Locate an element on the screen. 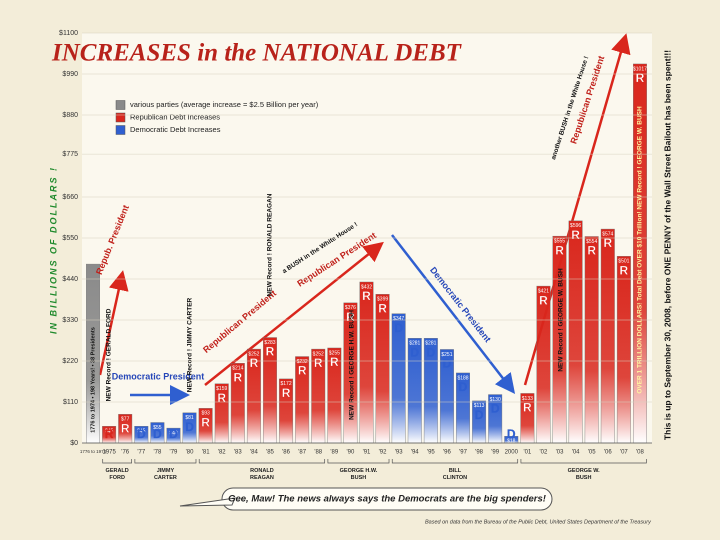  x-tick-label: '92 is located at coordinates (383, 453).